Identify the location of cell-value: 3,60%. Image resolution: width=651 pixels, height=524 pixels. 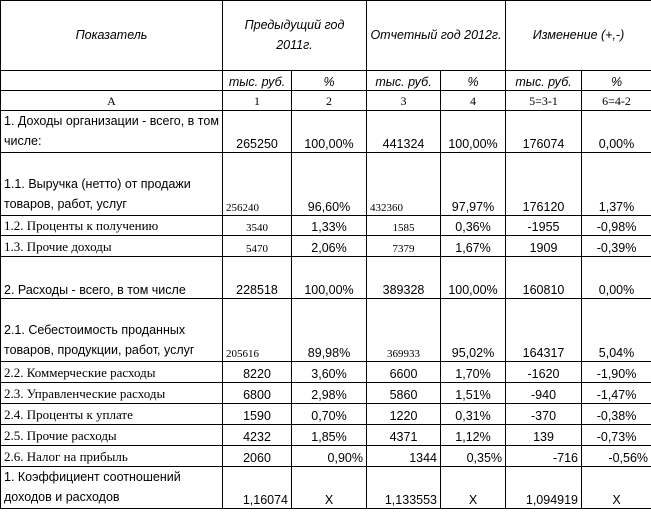
(329, 372).